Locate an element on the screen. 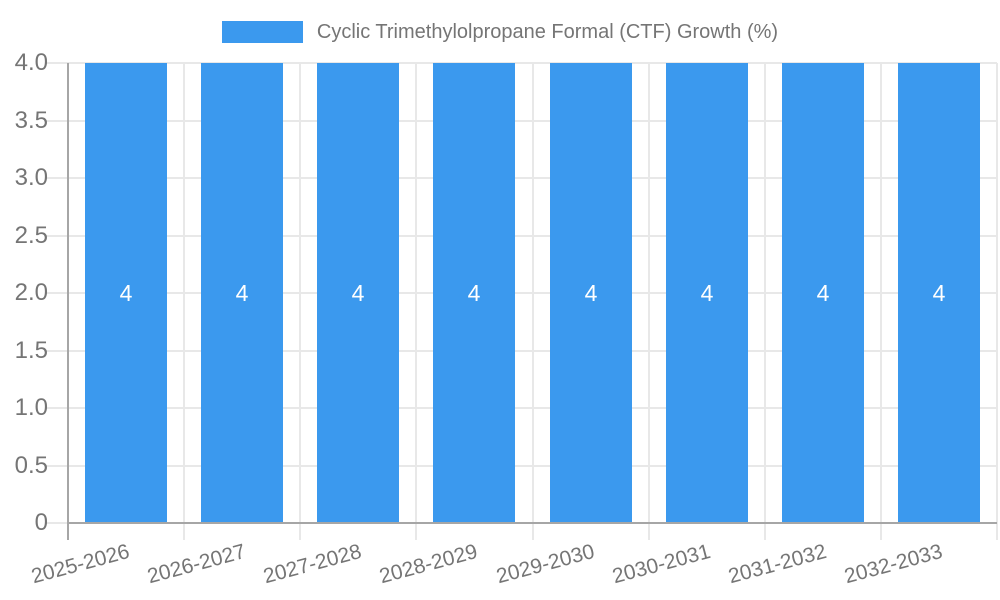 This screenshot has height=600, width=1000. y-tick-label: 2.5 is located at coordinates (31, 235).